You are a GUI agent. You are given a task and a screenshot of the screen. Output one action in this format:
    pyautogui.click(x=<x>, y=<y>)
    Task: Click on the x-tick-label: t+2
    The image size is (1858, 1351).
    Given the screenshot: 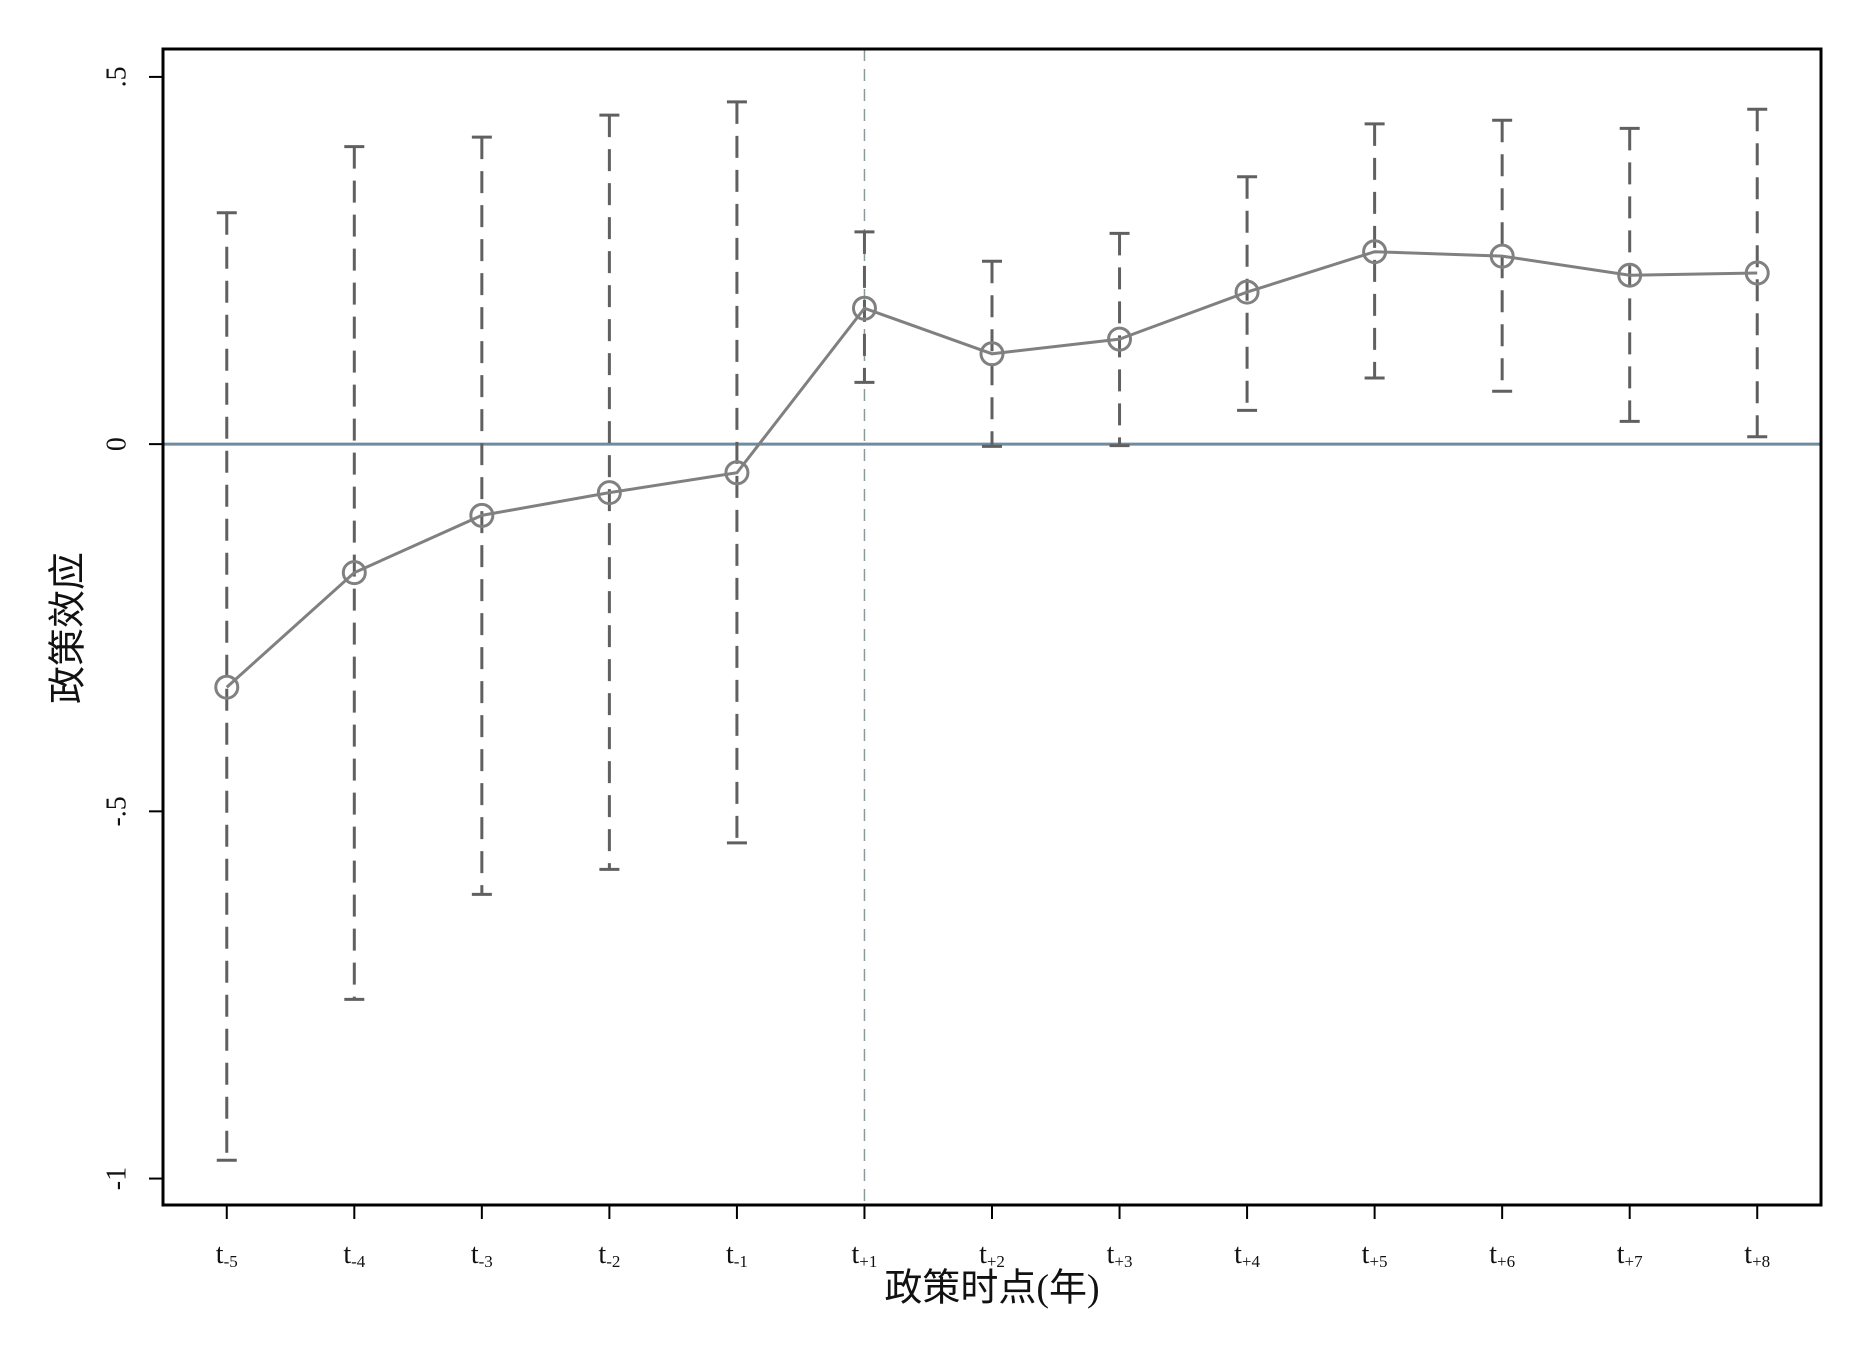 What is the action you would take?
    pyautogui.click(x=992, y=1254)
    